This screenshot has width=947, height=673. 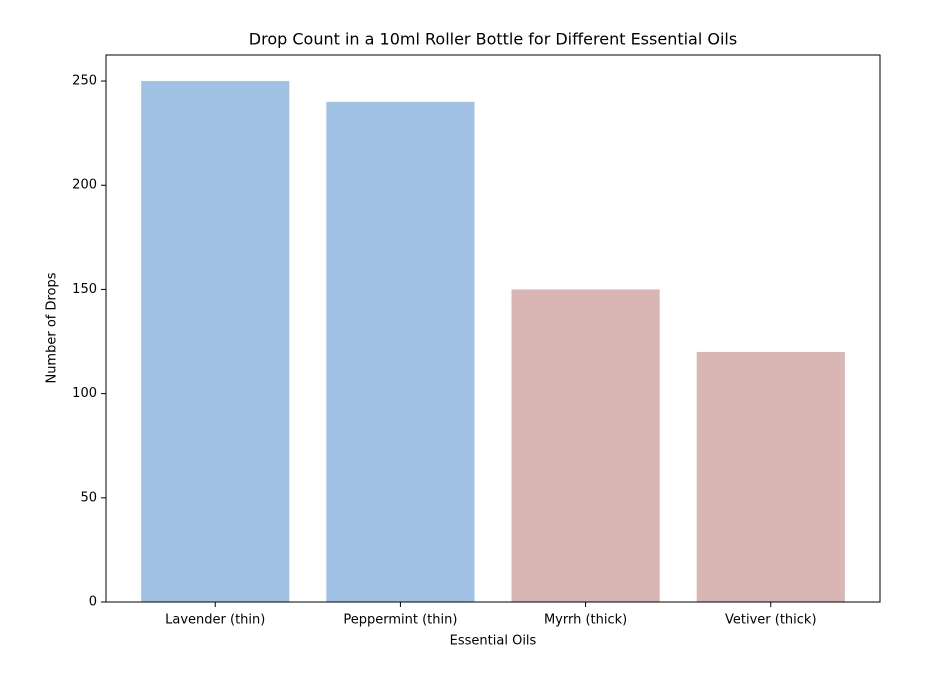 What do you see at coordinates (493, 641) in the screenshot?
I see `x-axis-label: Essential Oils` at bounding box center [493, 641].